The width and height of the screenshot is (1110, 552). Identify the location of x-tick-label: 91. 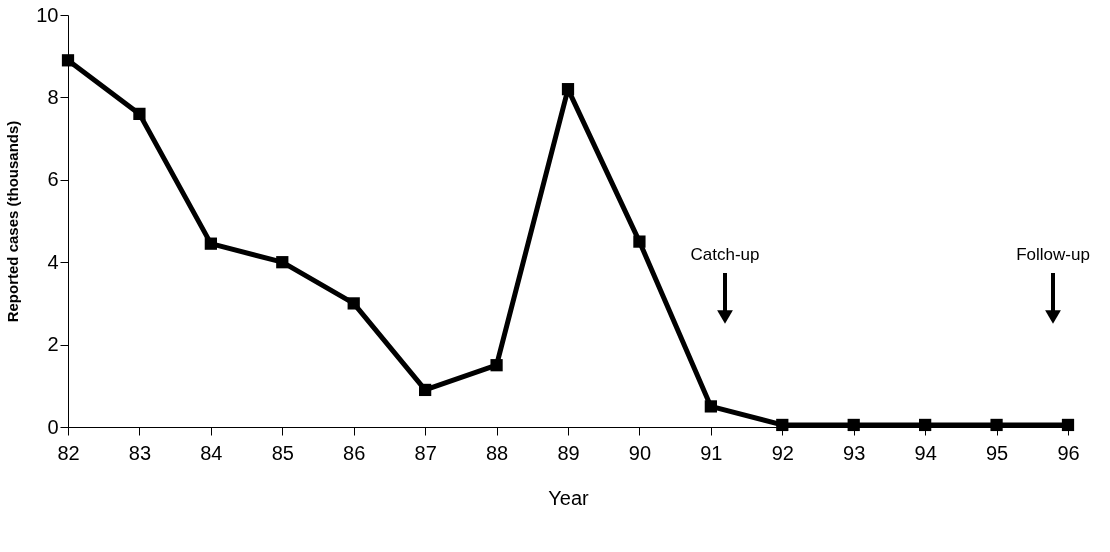
(711, 452).